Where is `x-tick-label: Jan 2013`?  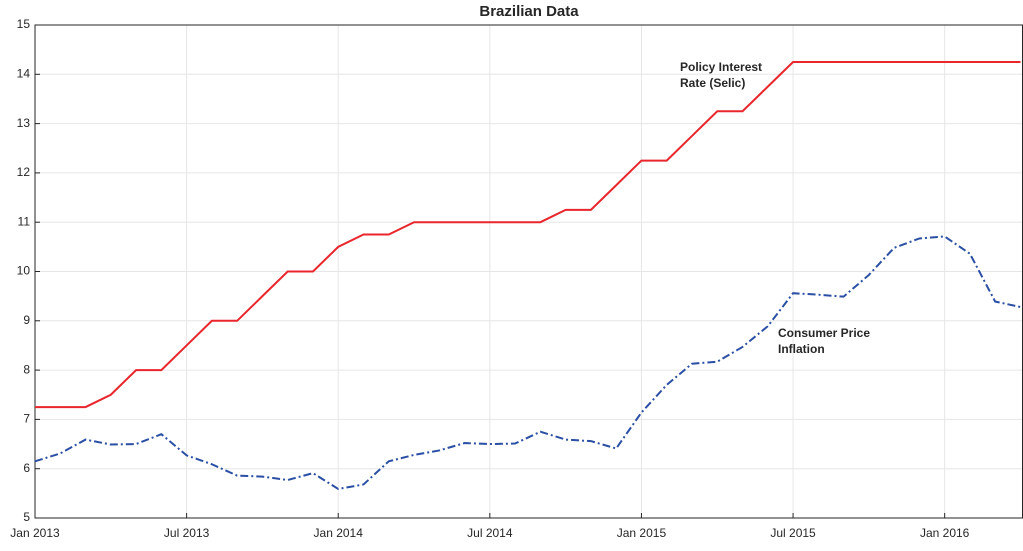 x-tick-label: Jan 2013 is located at coordinates (35, 533).